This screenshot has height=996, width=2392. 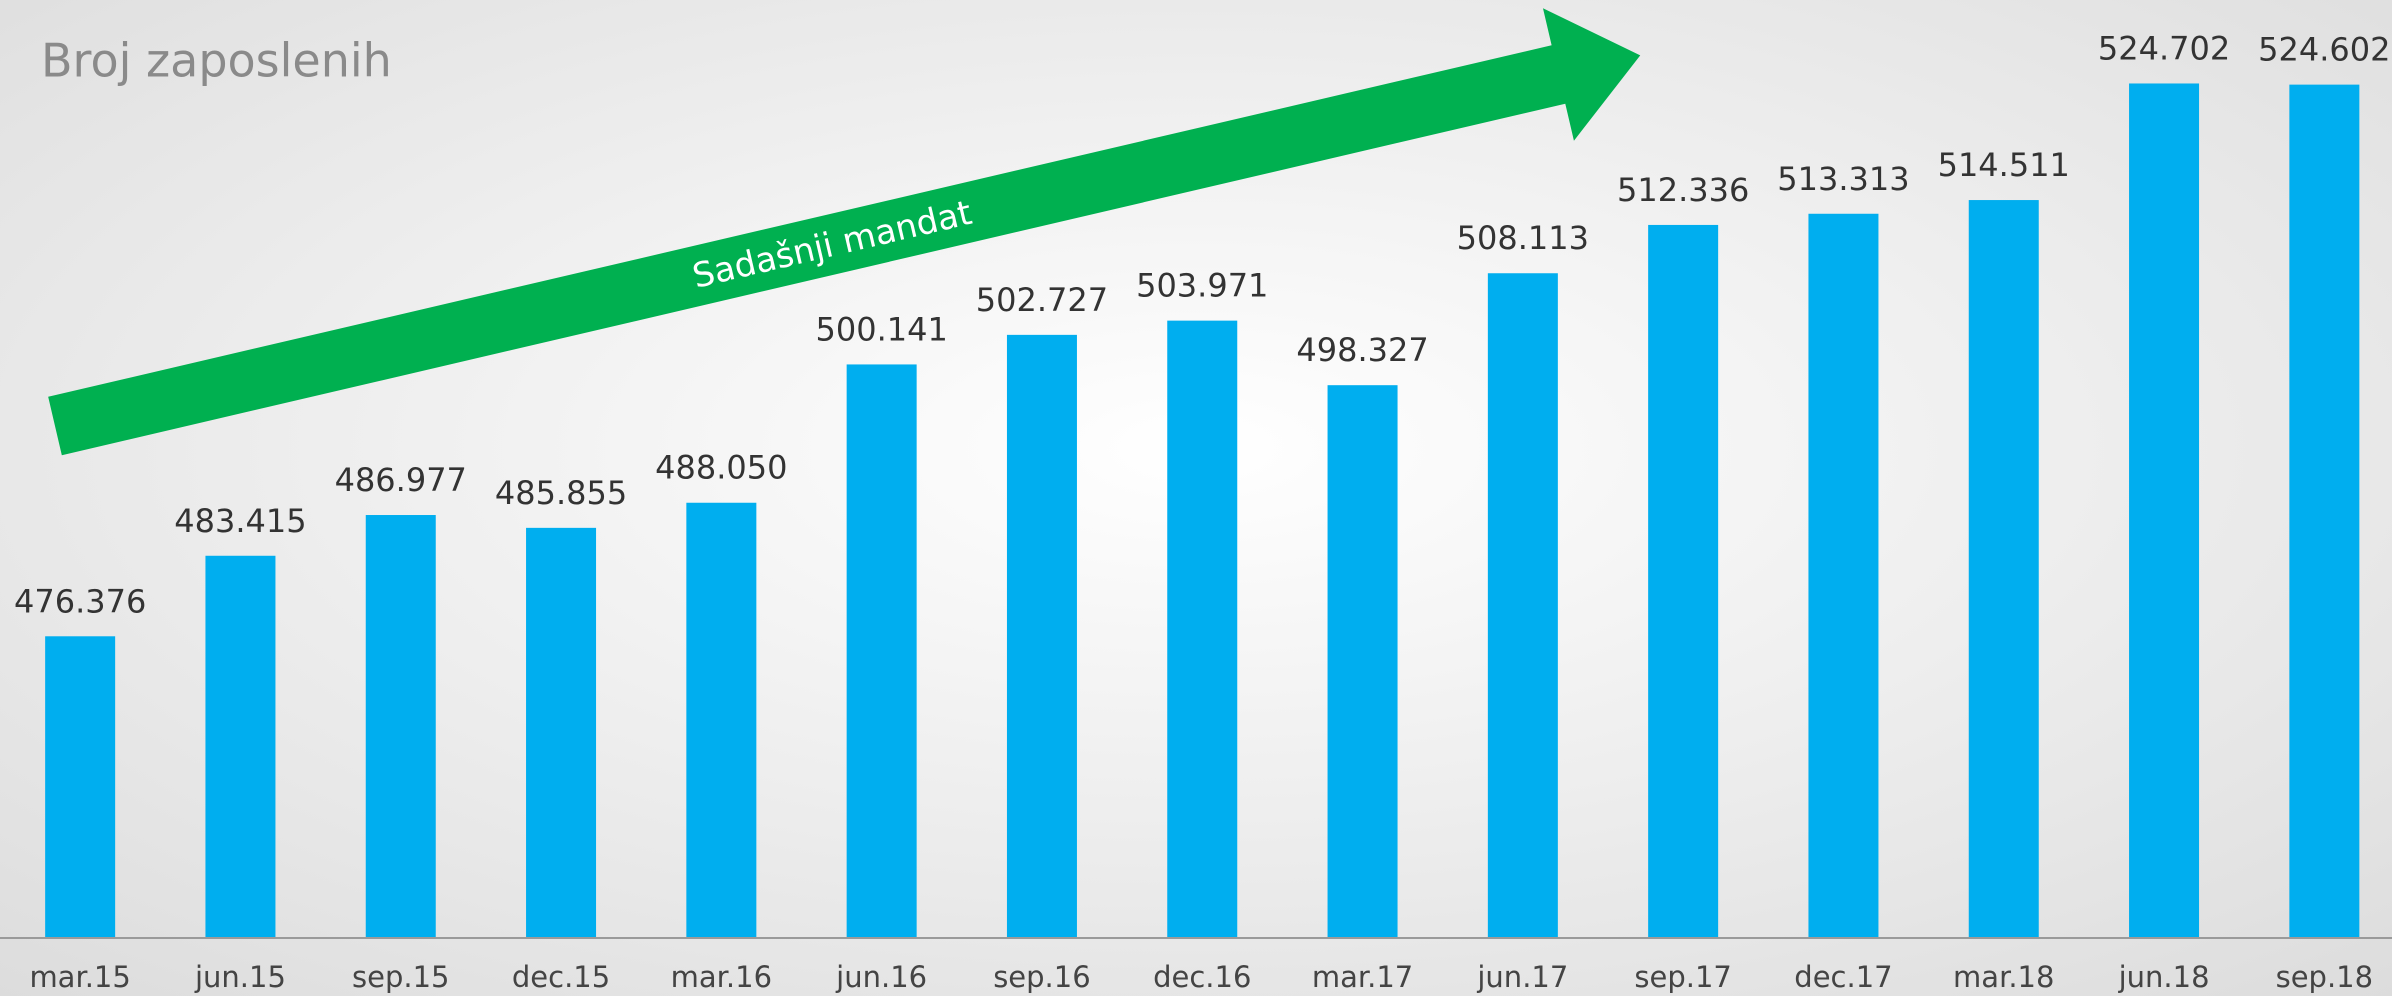 I want to click on x-tick-label: mar.16, so click(x=721, y=977).